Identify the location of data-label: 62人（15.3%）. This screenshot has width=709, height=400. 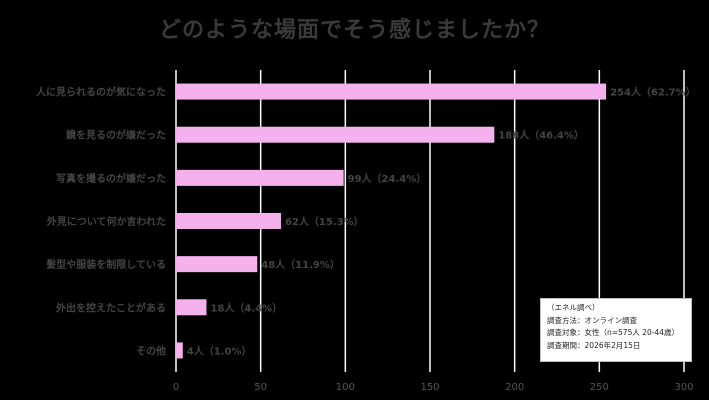
(324, 221).